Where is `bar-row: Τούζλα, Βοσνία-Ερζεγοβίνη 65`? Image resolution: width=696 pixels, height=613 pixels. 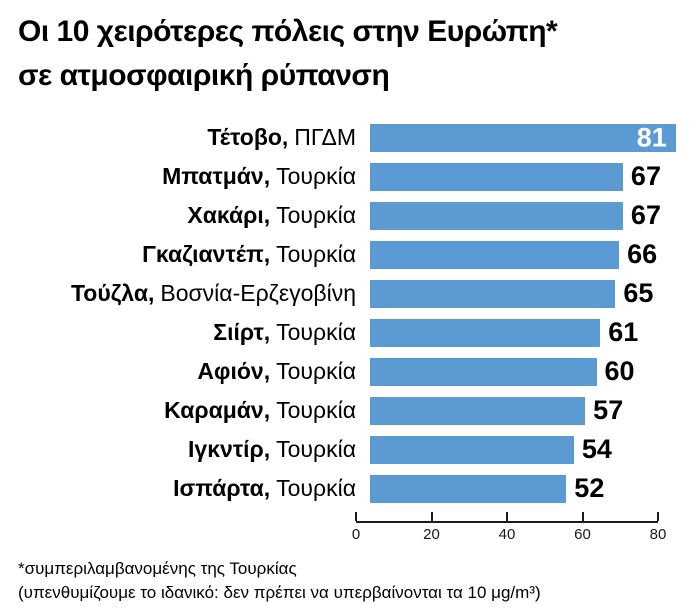
bar-row: Τούζλα, Βοσνία-Ερζεγοβίνη 65 is located at coordinates (348, 293).